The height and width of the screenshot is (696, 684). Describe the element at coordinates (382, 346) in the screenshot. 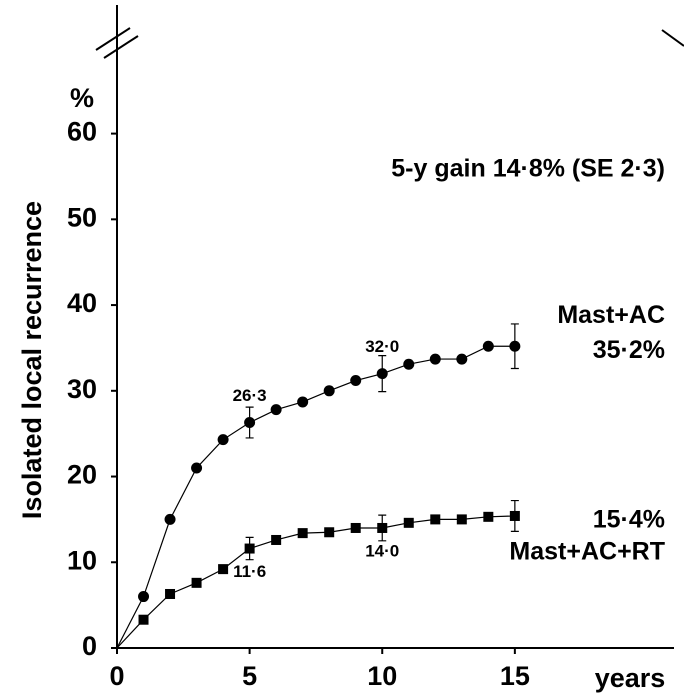

I see `value-label: 32·0` at that location.